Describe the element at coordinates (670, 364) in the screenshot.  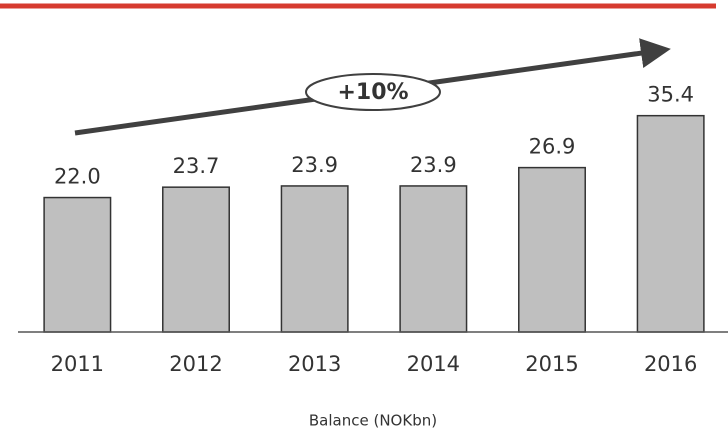
I see `x-tick-label: 2016` at that location.